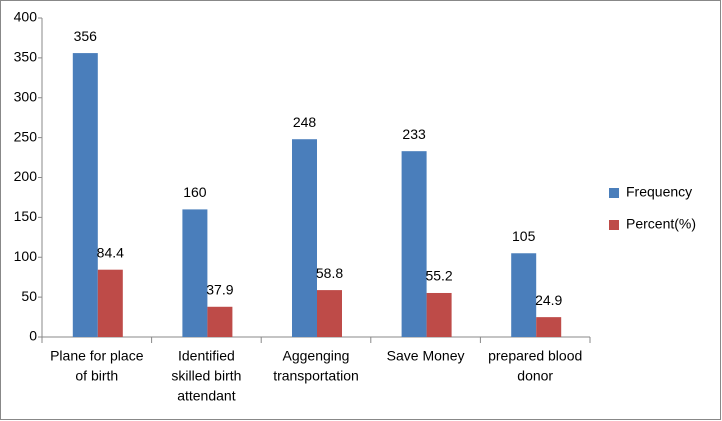 The image size is (722, 421). What do you see at coordinates (661, 224) in the screenshot?
I see `legend-label: Percent(%)` at bounding box center [661, 224].